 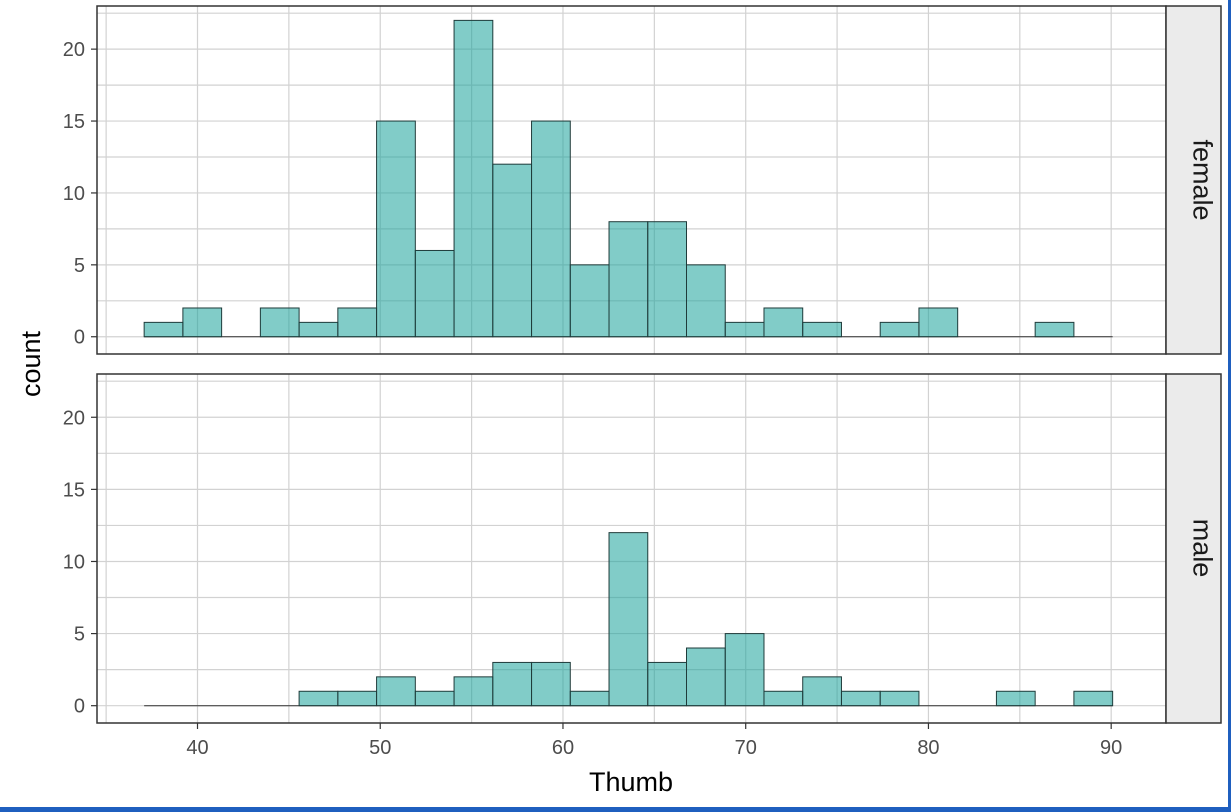 I want to click on x-tick-label: 70, so click(x=746, y=748).